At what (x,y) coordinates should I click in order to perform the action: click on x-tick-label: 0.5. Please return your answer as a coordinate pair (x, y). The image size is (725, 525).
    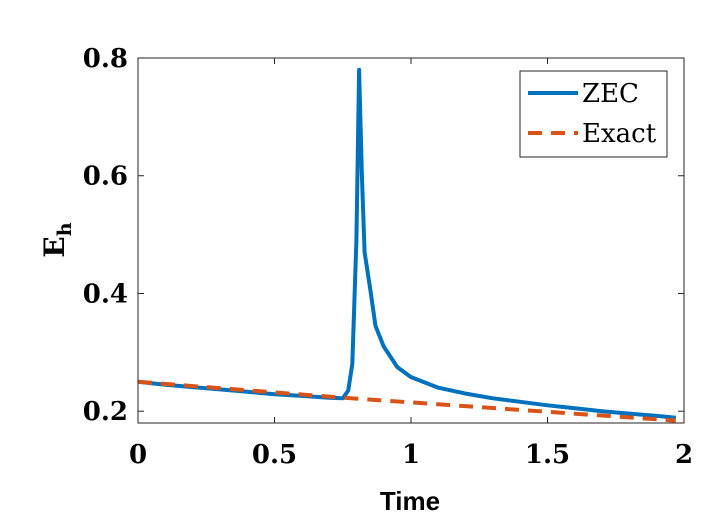
    Looking at the image, I should click on (274, 455).